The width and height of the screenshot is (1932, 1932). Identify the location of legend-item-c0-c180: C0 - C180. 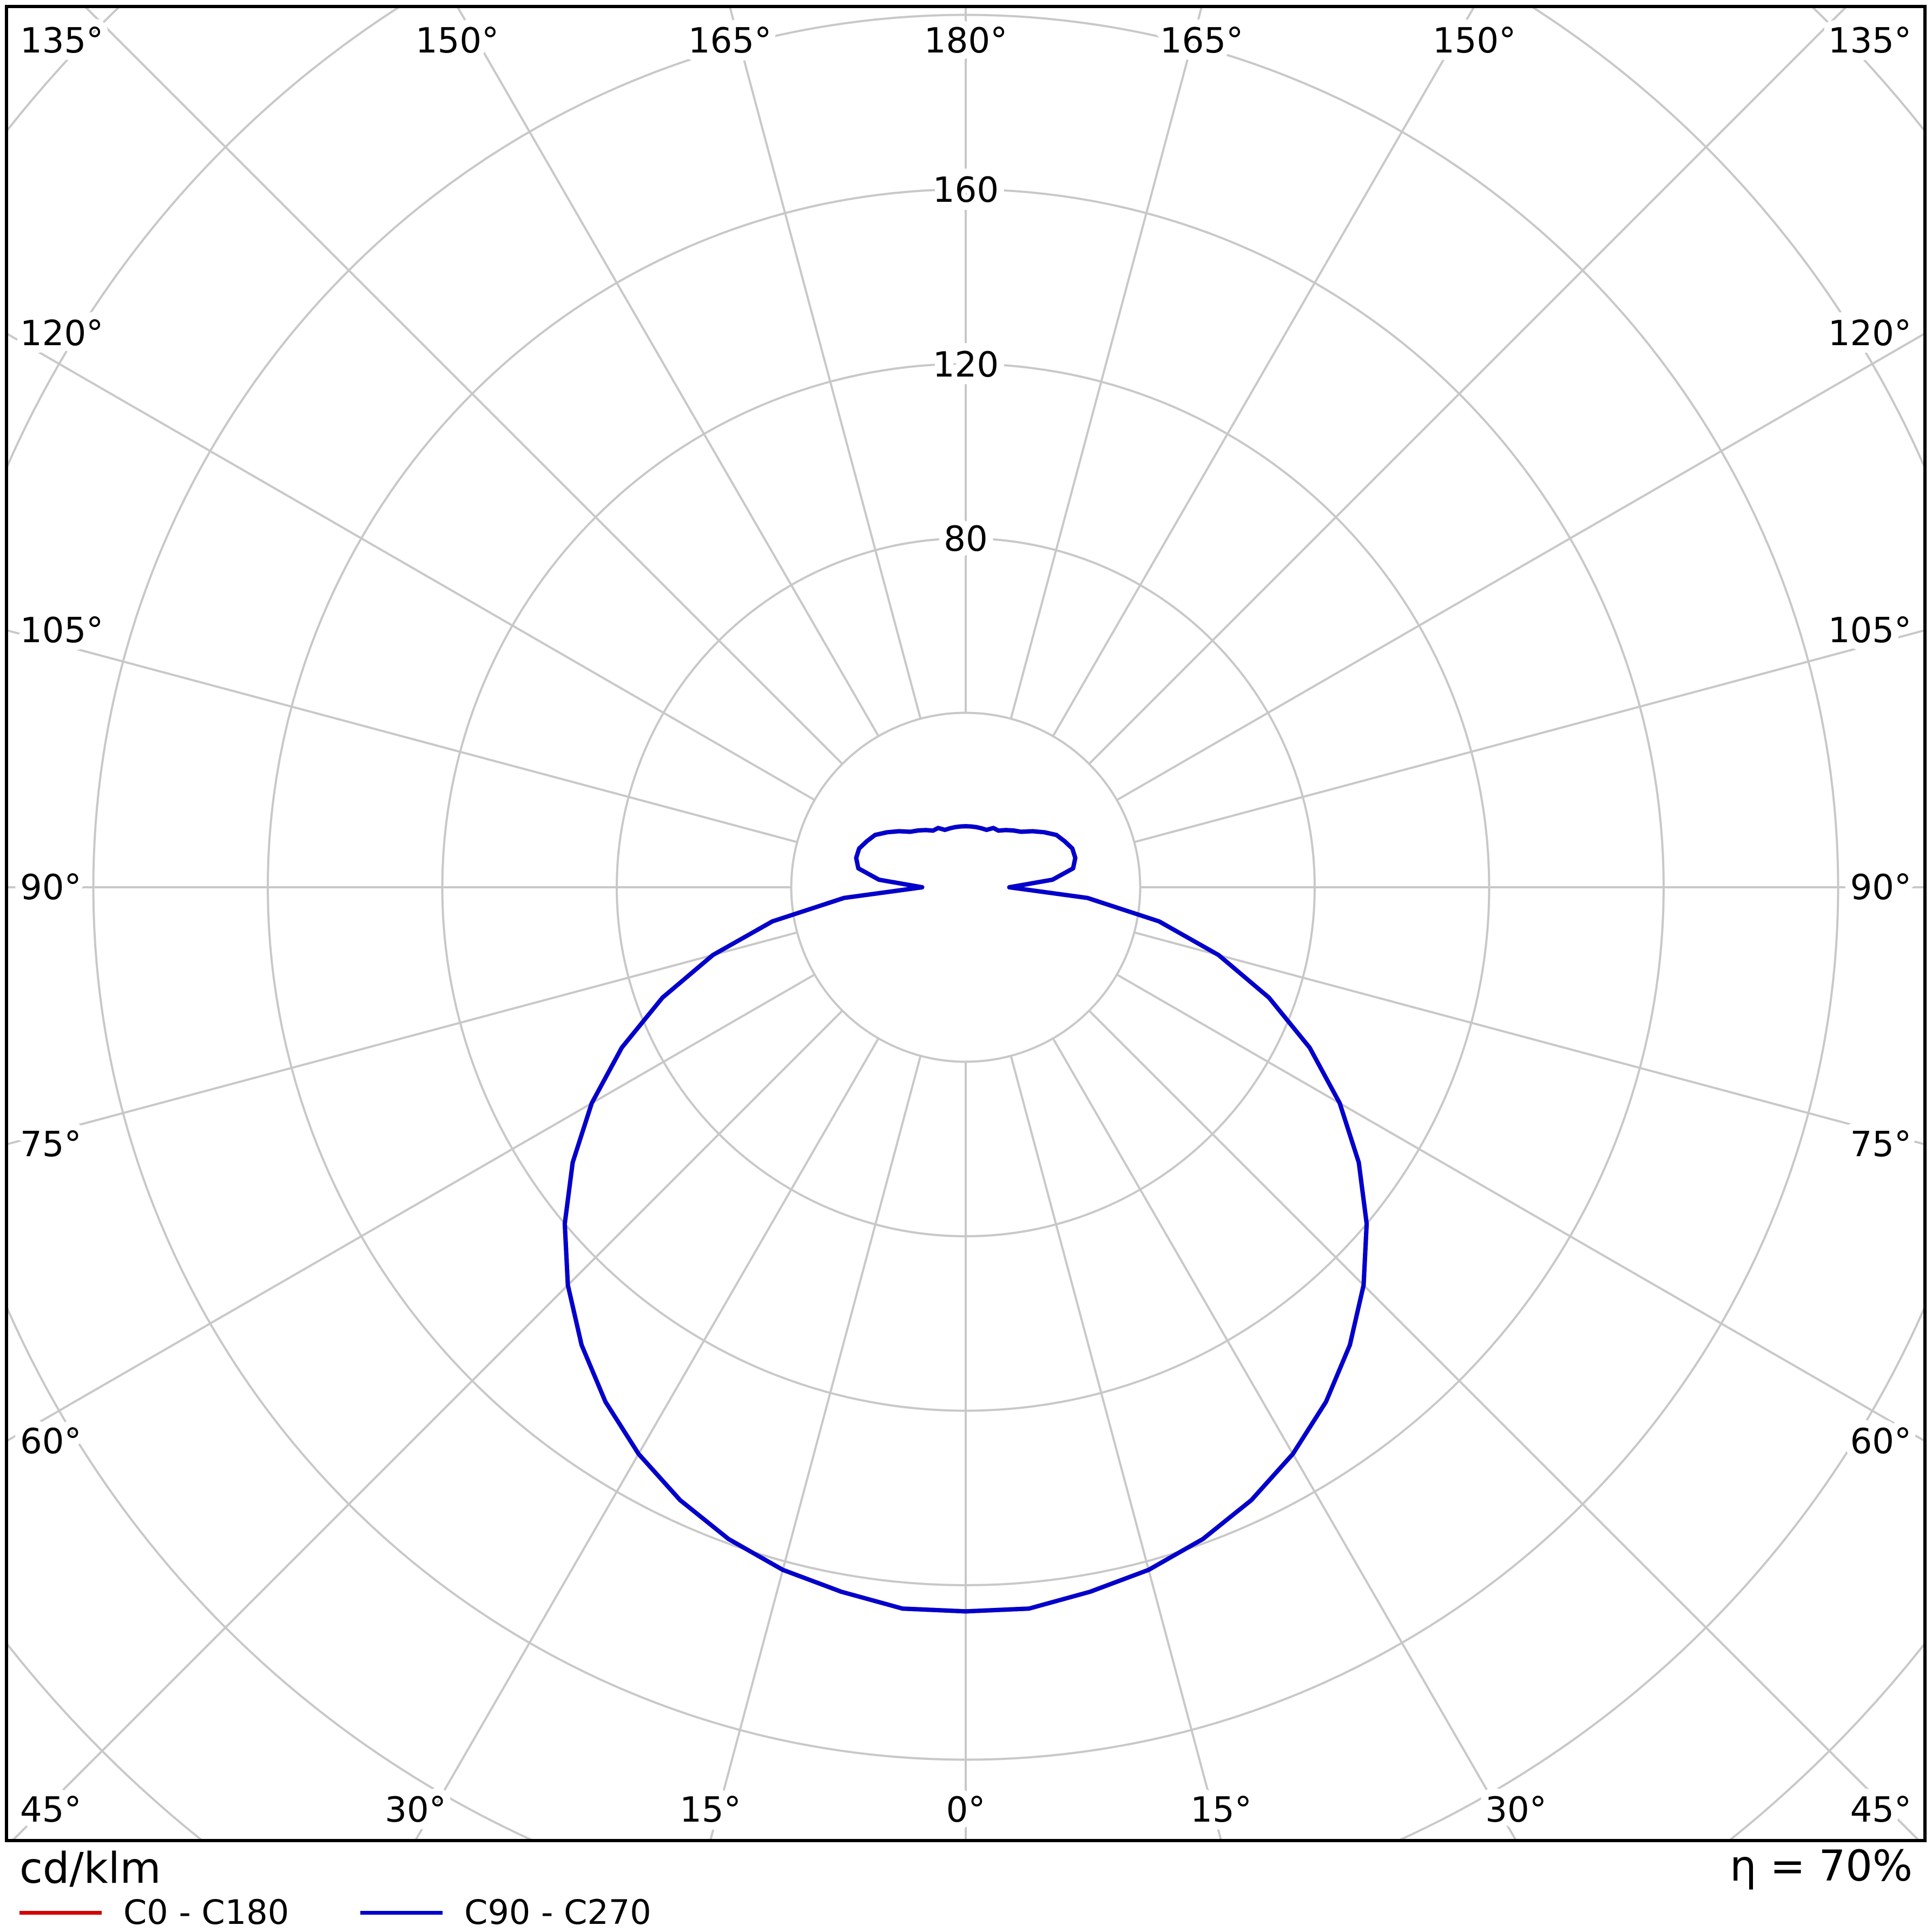
(154, 1912).